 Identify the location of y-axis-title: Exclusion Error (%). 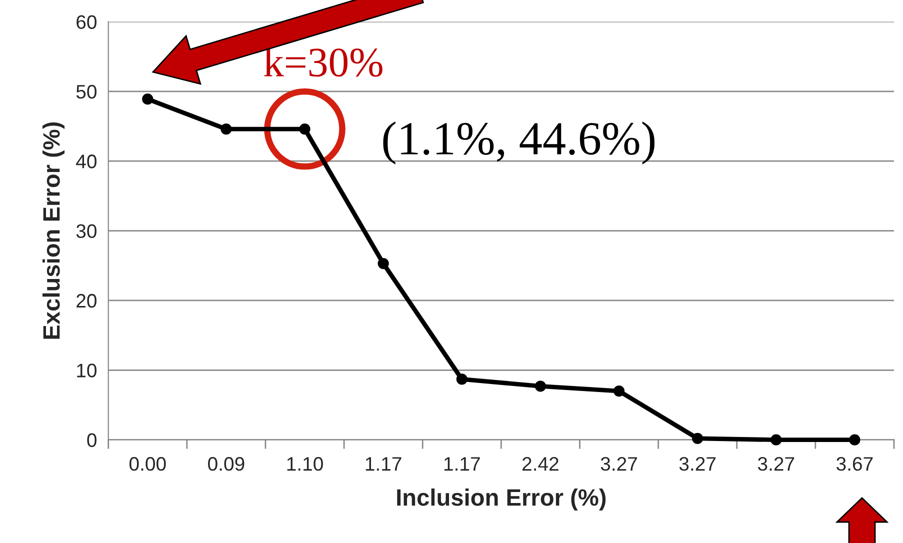
(53, 230).